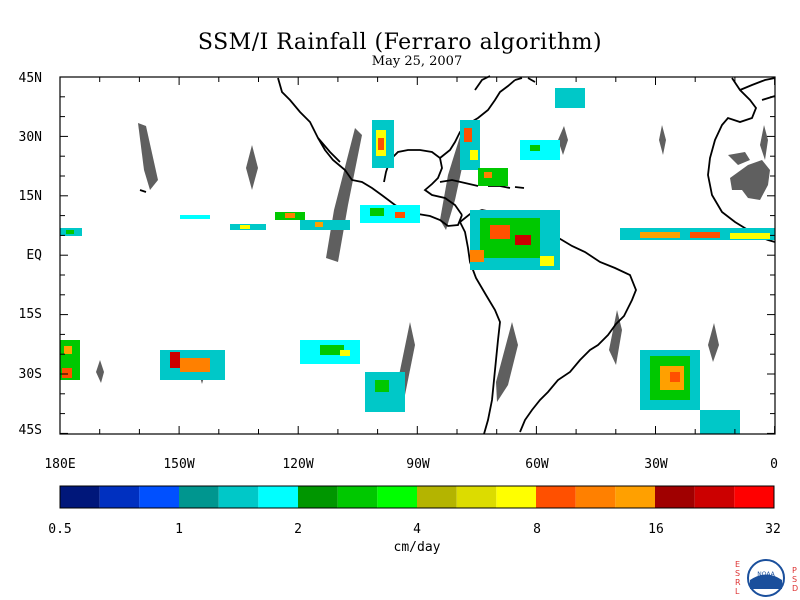 This screenshot has width=800, height=600. What do you see at coordinates (30, 430) in the screenshot?
I see `lat-label-45s: 45S` at bounding box center [30, 430].